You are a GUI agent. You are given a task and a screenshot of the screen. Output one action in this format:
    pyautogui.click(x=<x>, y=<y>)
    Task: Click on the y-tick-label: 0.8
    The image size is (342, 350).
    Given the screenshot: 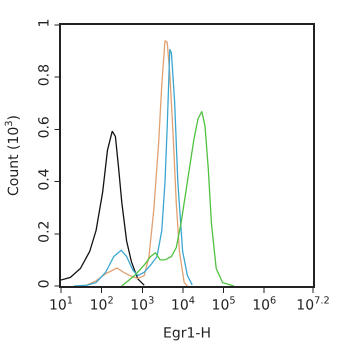 What is the action you would take?
    pyautogui.click(x=44, y=75)
    